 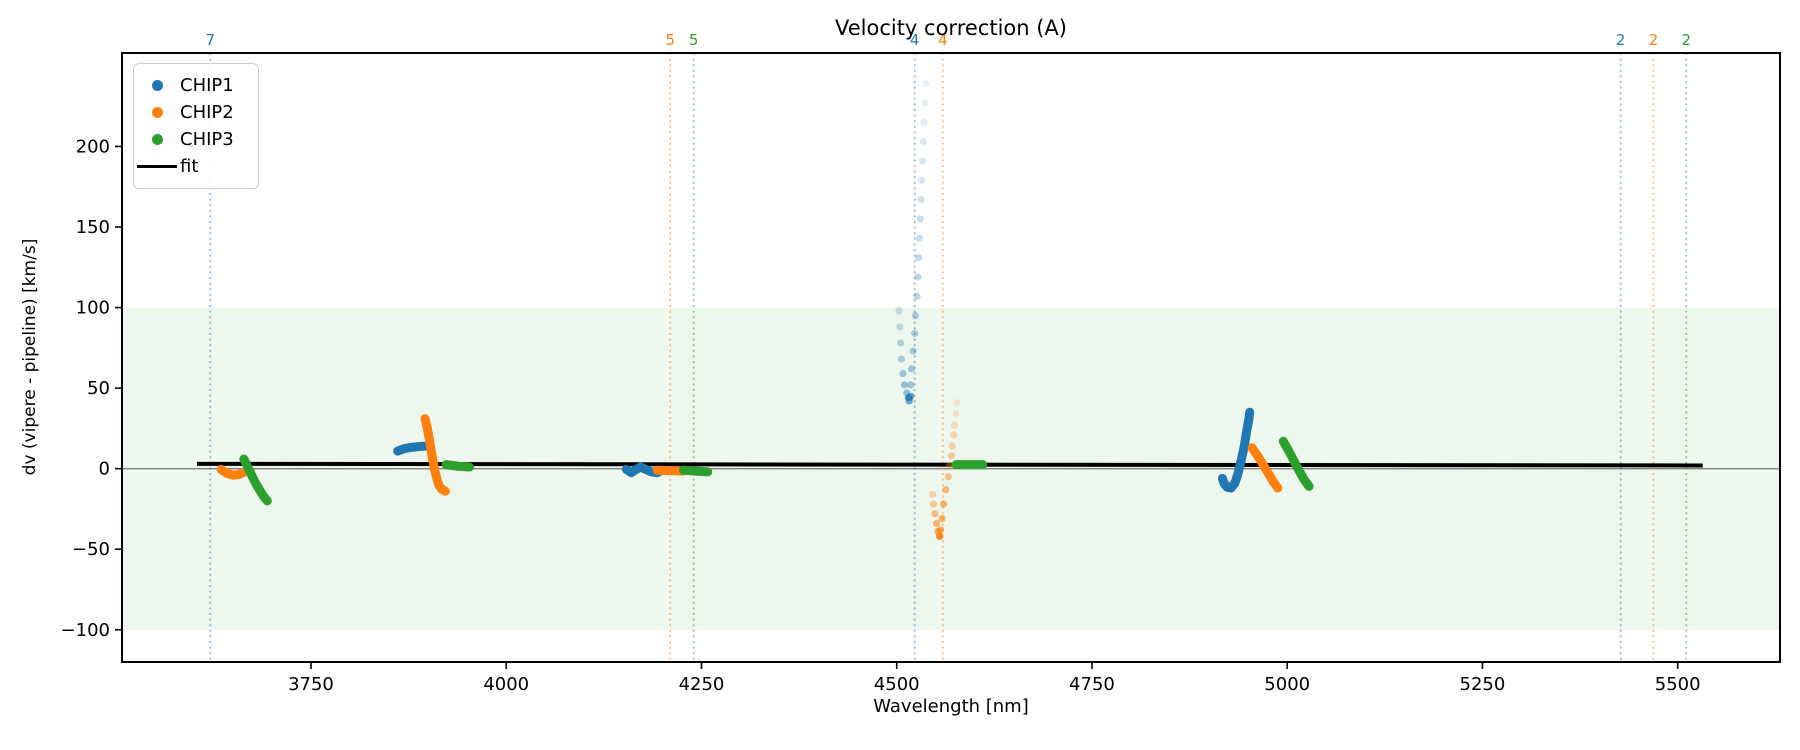 I want to click on y-tick-label: −50, so click(x=91, y=549).